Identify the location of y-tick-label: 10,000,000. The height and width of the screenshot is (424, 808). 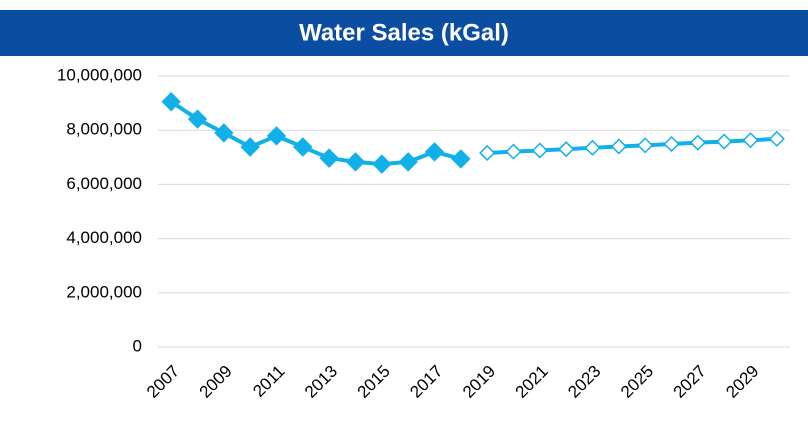
(99, 74).